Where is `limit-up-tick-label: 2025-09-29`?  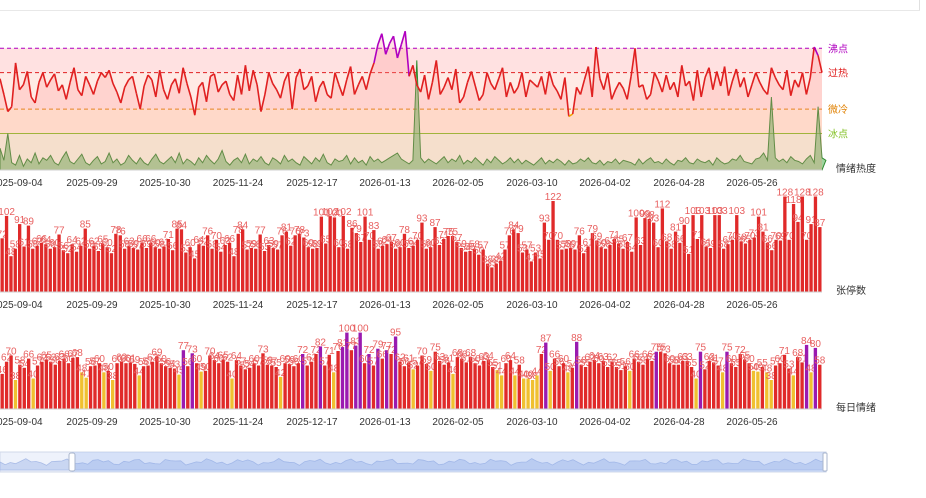 limit-up-tick-label: 2025-09-29 is located at coordinates (92, 305).